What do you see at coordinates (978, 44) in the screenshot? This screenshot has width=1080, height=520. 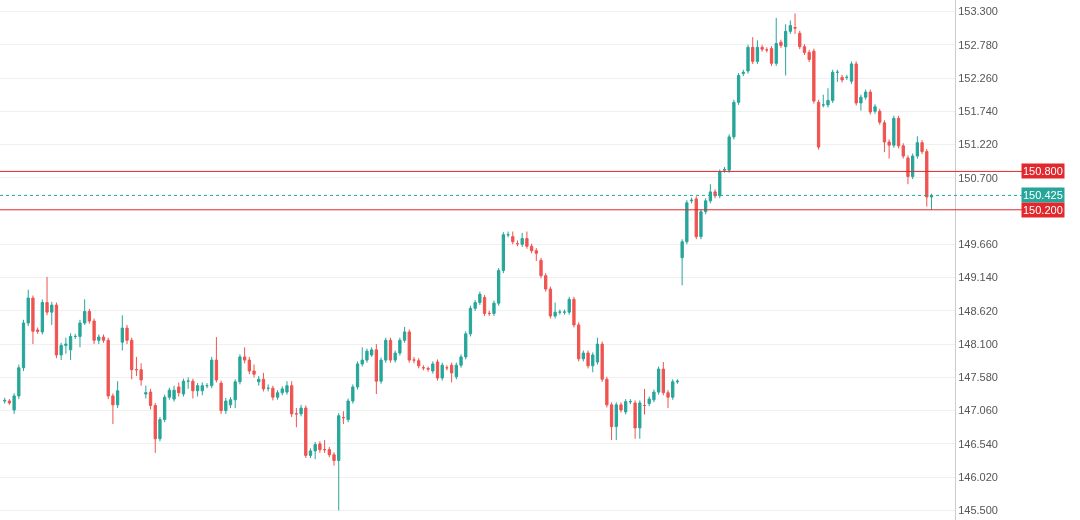 I see `y-tick-label: 152.780` at bounding box center [978, 44].